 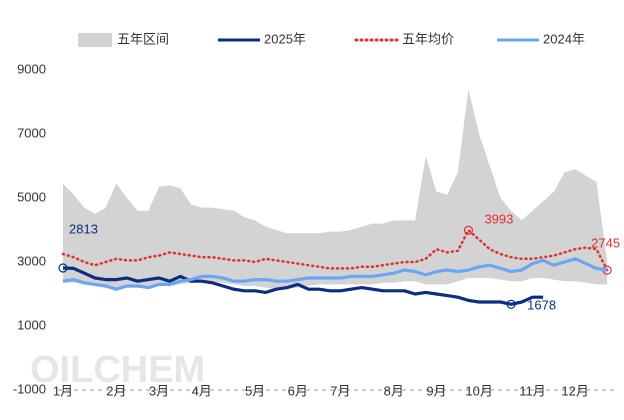 What do you see at coordinates (63, 390) in the screenshot?
I see `x-tick-label: 1月` at bounding box center [63, 390].